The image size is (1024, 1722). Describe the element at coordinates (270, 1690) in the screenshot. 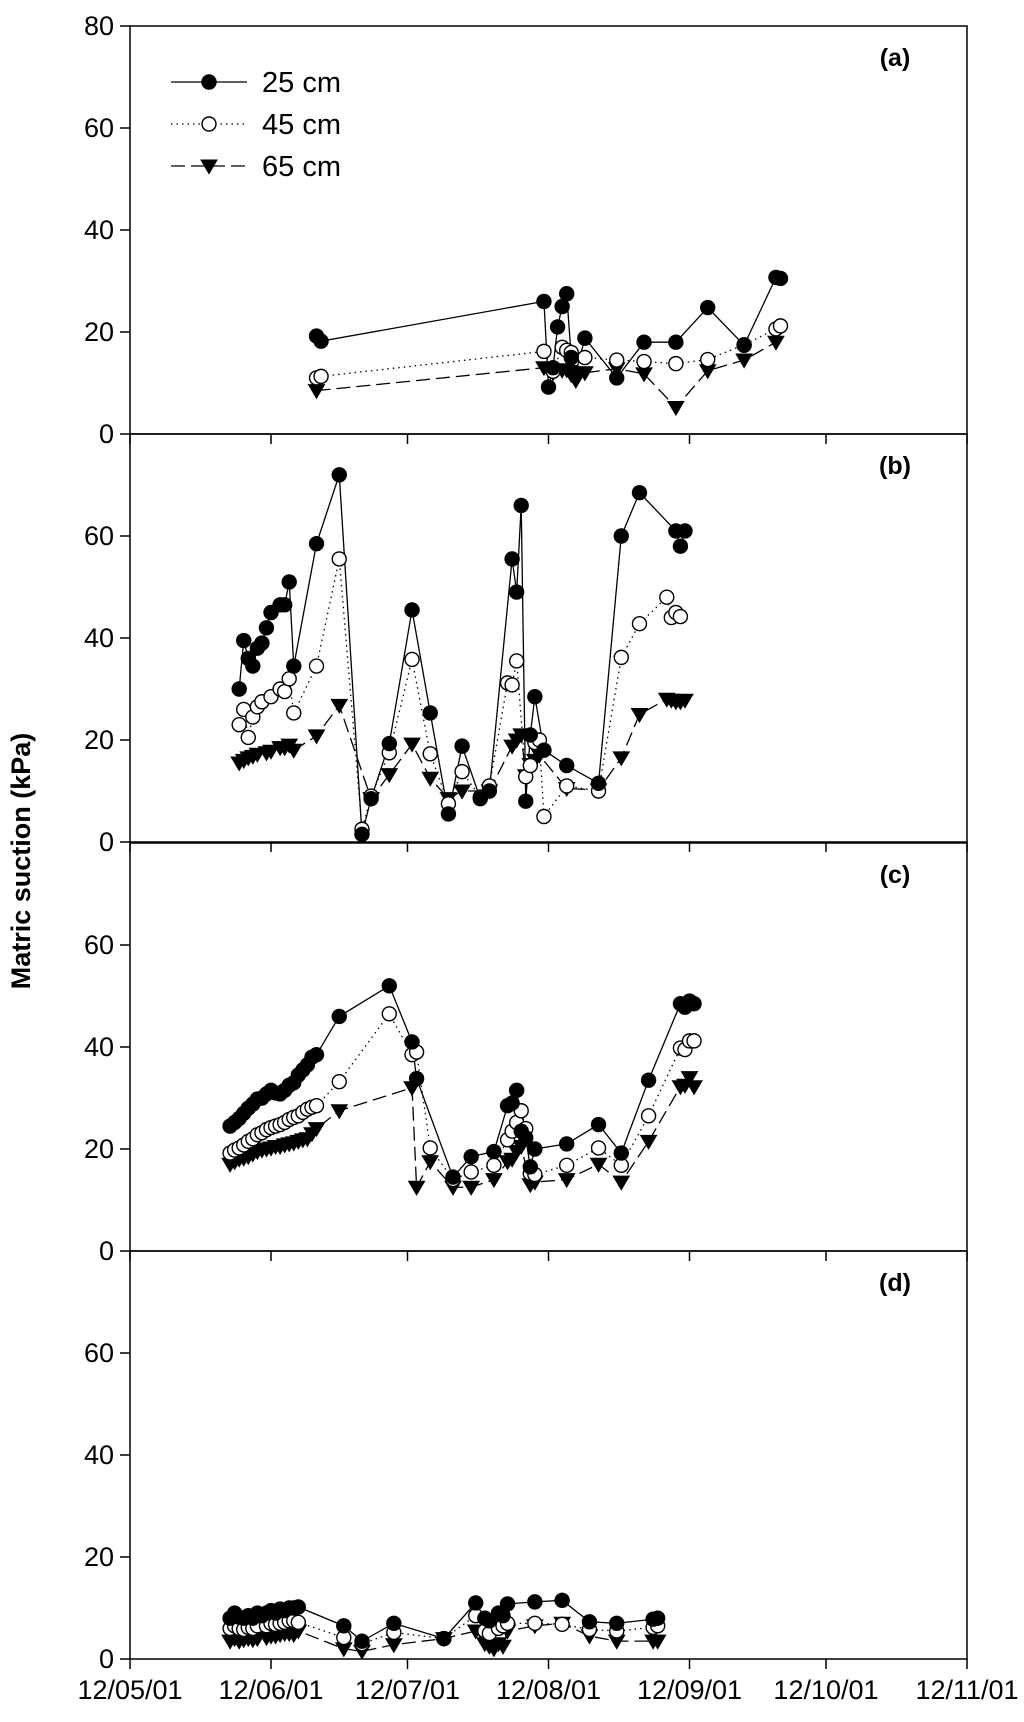

I see `x-tick-label: 12/06/01` at that location.